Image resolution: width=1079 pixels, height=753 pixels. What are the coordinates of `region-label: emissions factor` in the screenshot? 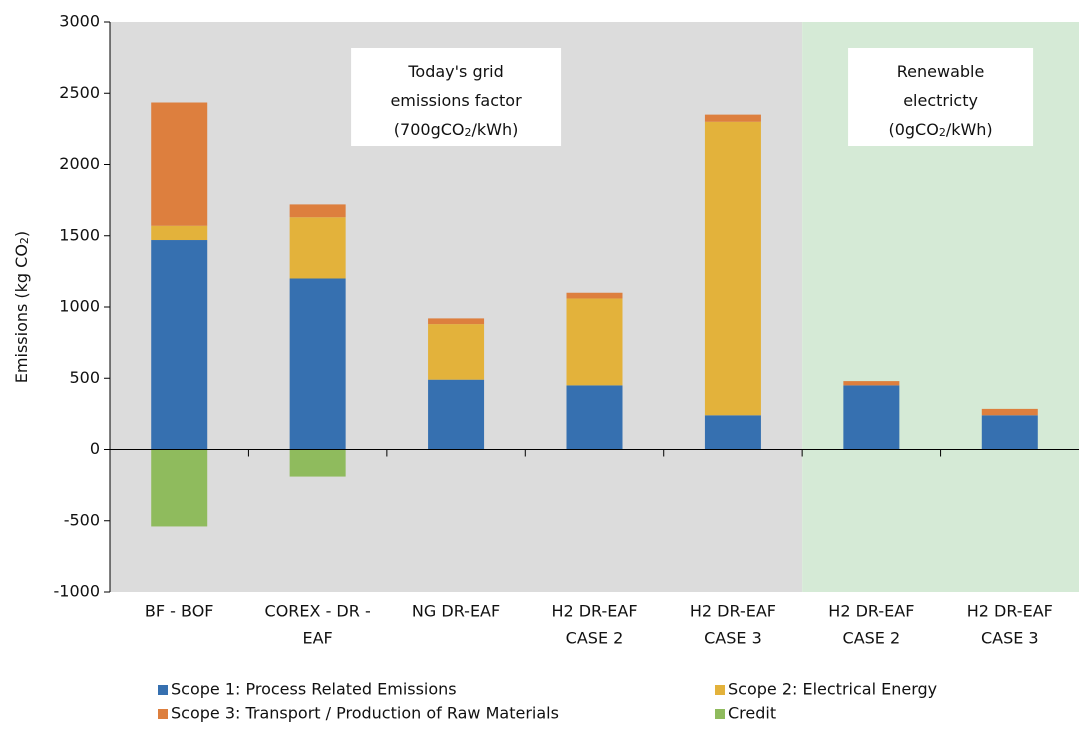 It's located at (456, 100).